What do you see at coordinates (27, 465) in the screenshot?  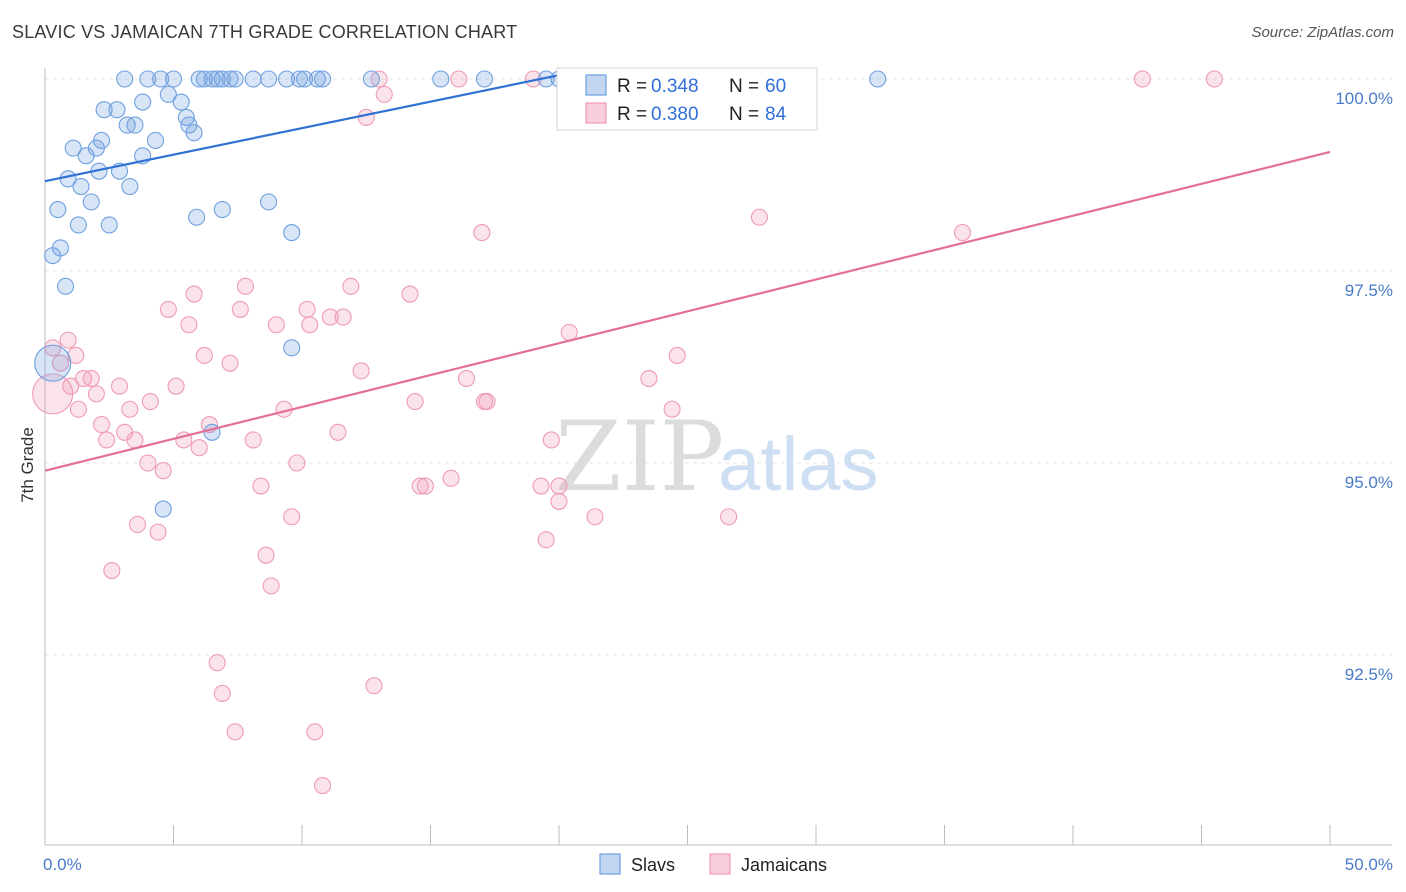 I see `y-axis-label: 7th Grade` at bounding box center [27, 465].